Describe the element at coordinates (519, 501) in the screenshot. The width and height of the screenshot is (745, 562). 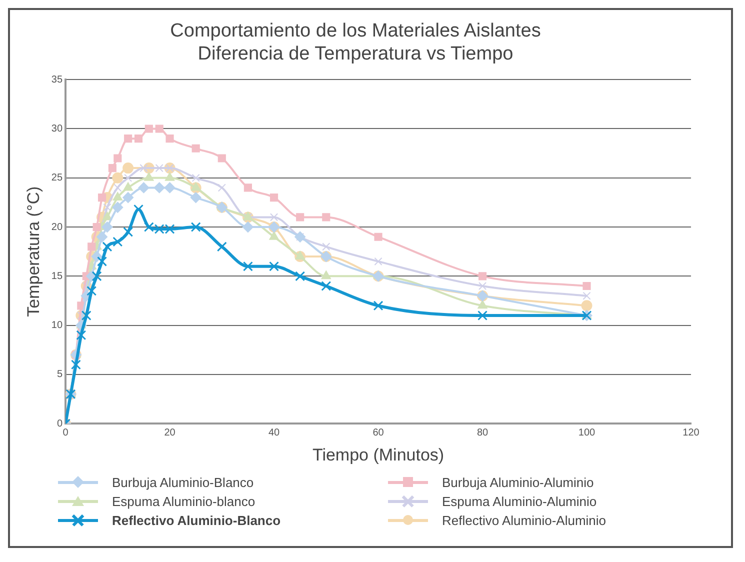
I see `legend-label: Espuma Aluminio-Aluminio` at that location.